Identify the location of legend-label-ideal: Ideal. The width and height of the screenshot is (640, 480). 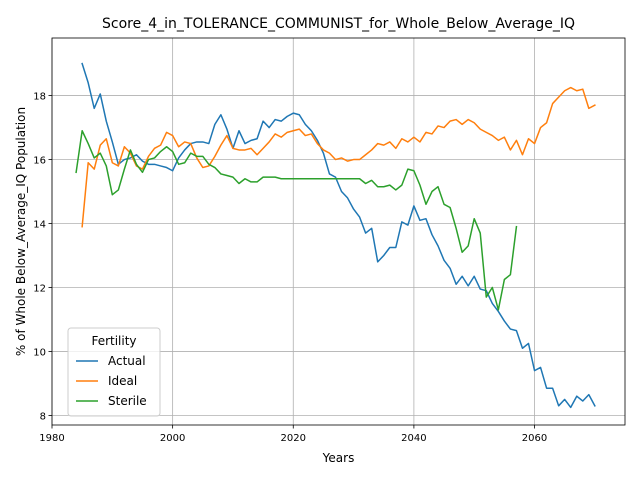
(122, 381).